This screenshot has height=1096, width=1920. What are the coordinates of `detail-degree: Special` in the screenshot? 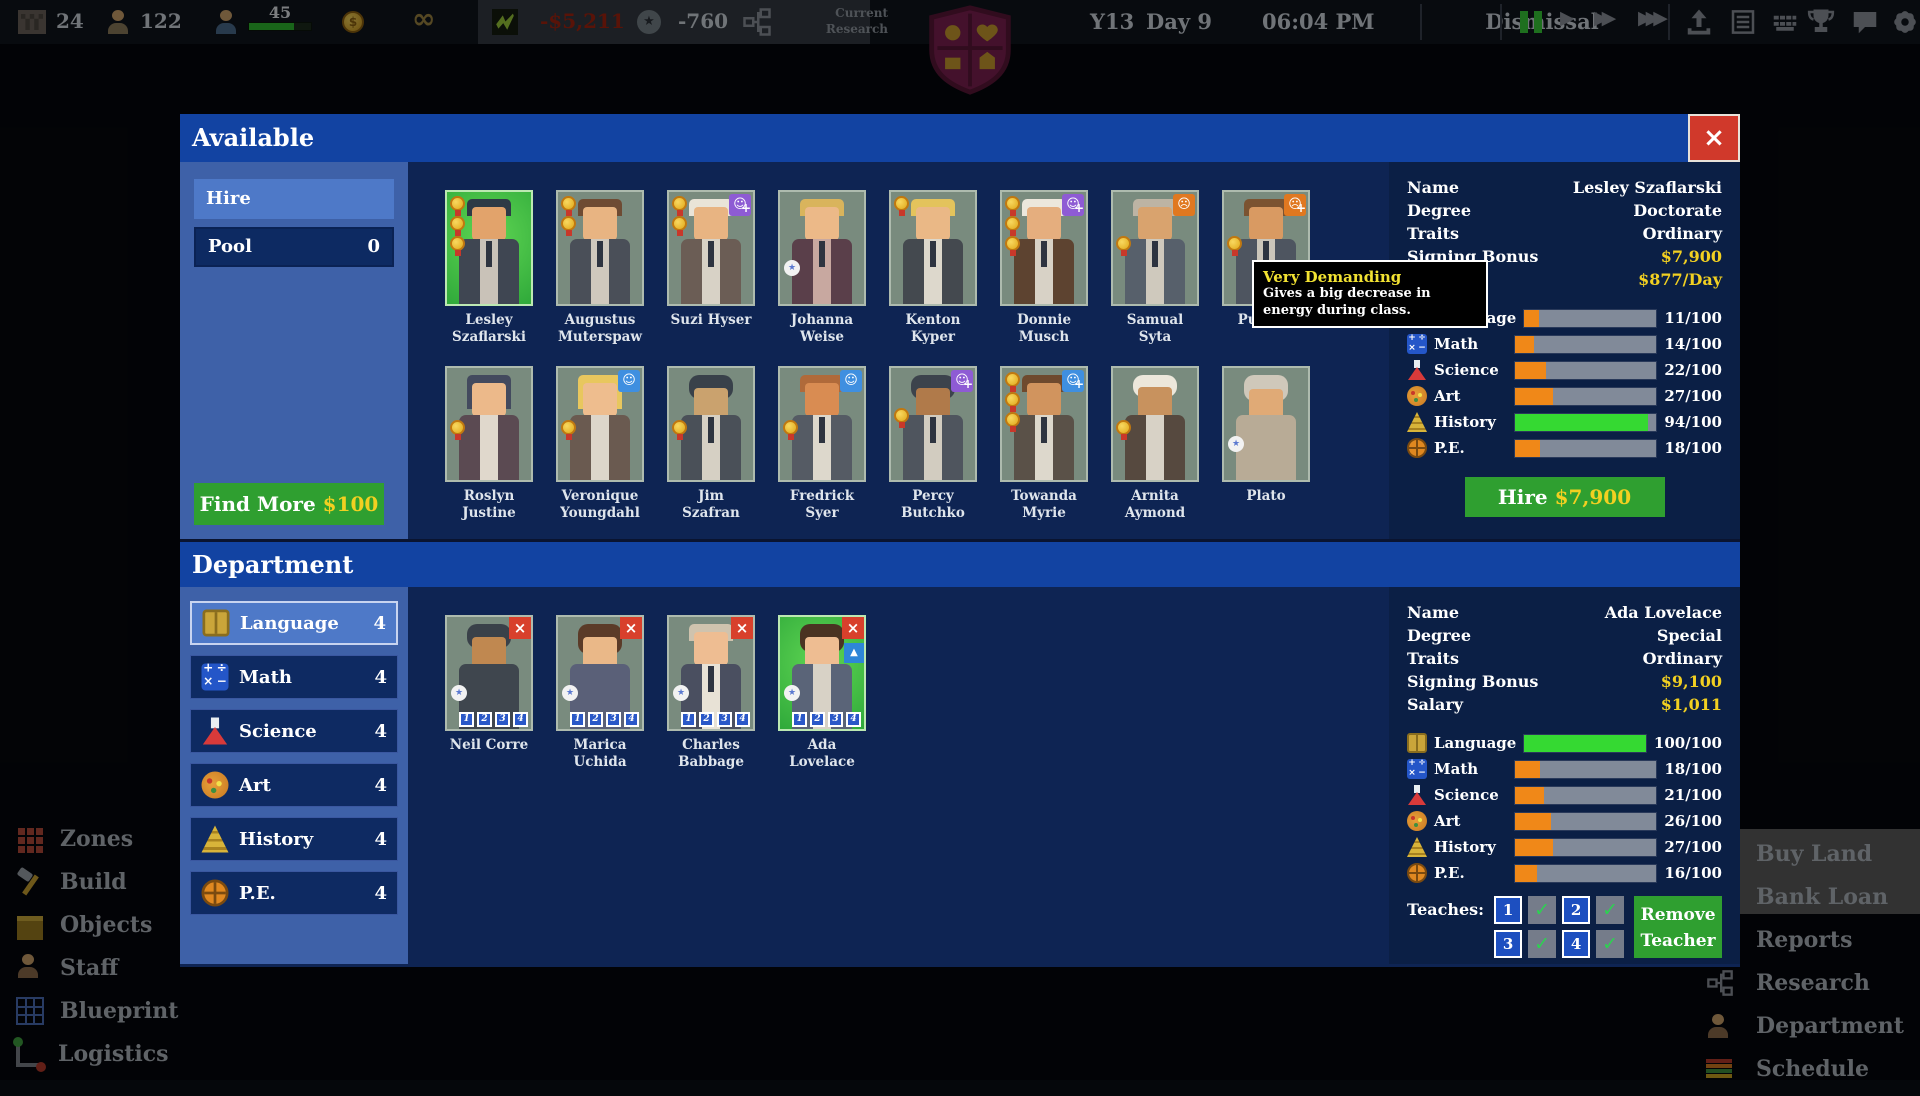 It's located at (1689, 635).